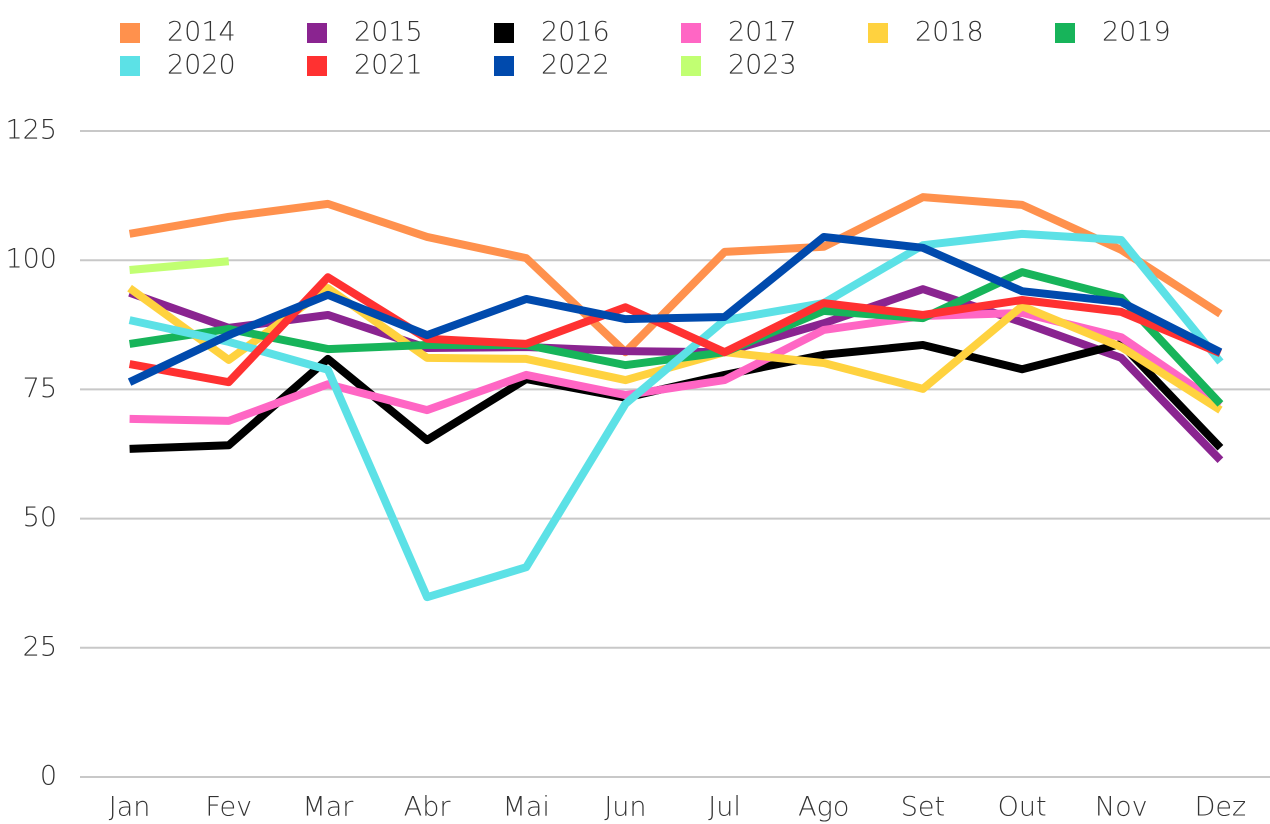  Describe the element at coordinates (228, 807) in the screenshot. I see `x-tick-label: Fev` at that location.